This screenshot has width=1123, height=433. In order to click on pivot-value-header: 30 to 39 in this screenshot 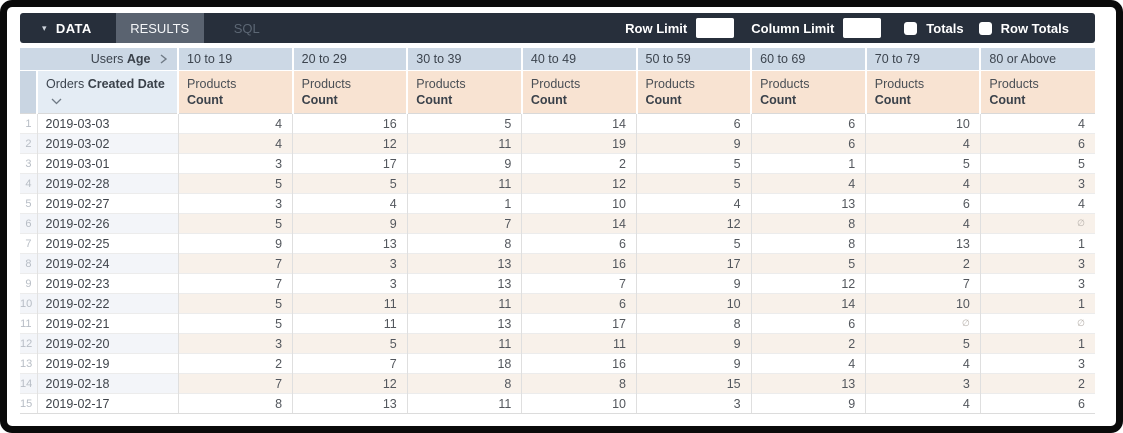, I will do `click(464, 59)`.